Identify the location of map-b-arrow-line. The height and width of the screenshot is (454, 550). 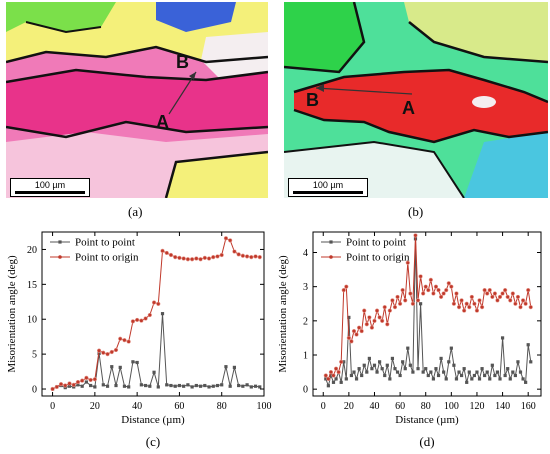
(364, 91).